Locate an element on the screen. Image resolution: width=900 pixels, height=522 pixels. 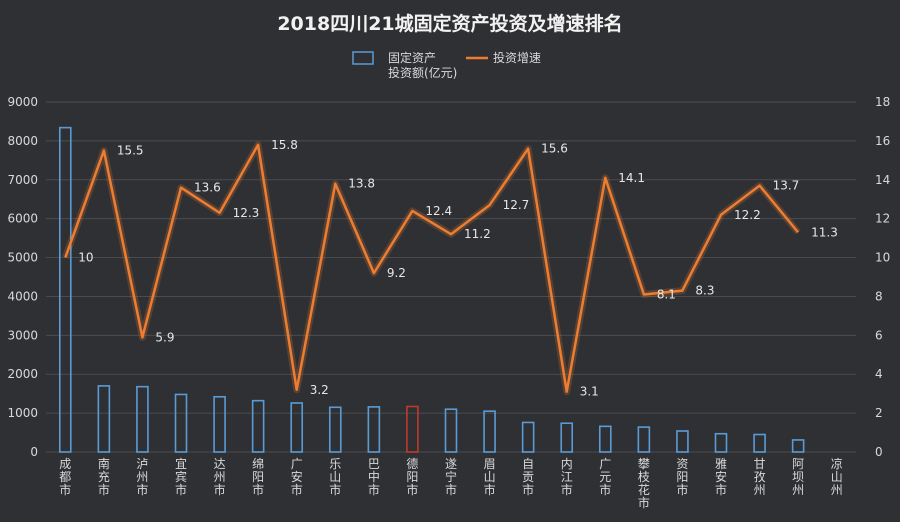
right-tick-label: 8 is located at coordinates (879, 296).